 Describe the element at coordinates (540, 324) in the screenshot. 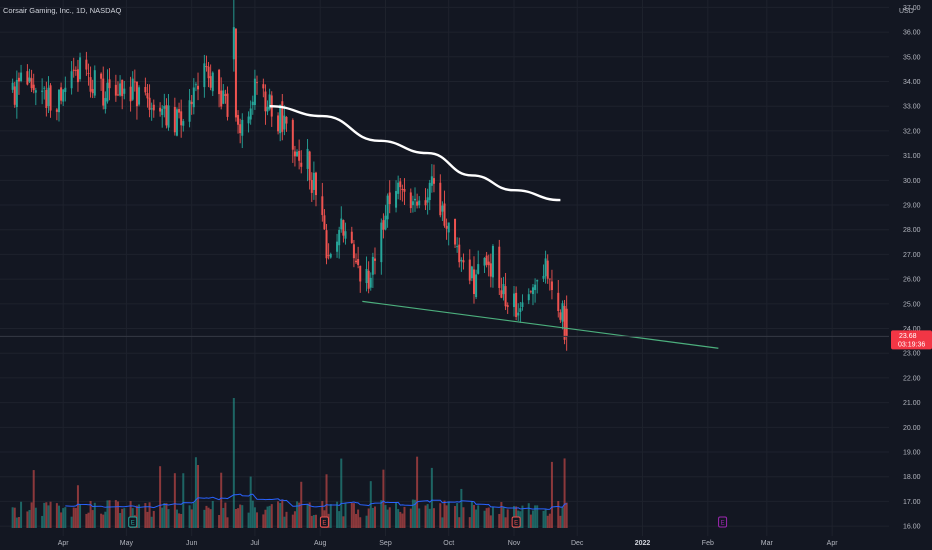

I see `trendline` at that location.